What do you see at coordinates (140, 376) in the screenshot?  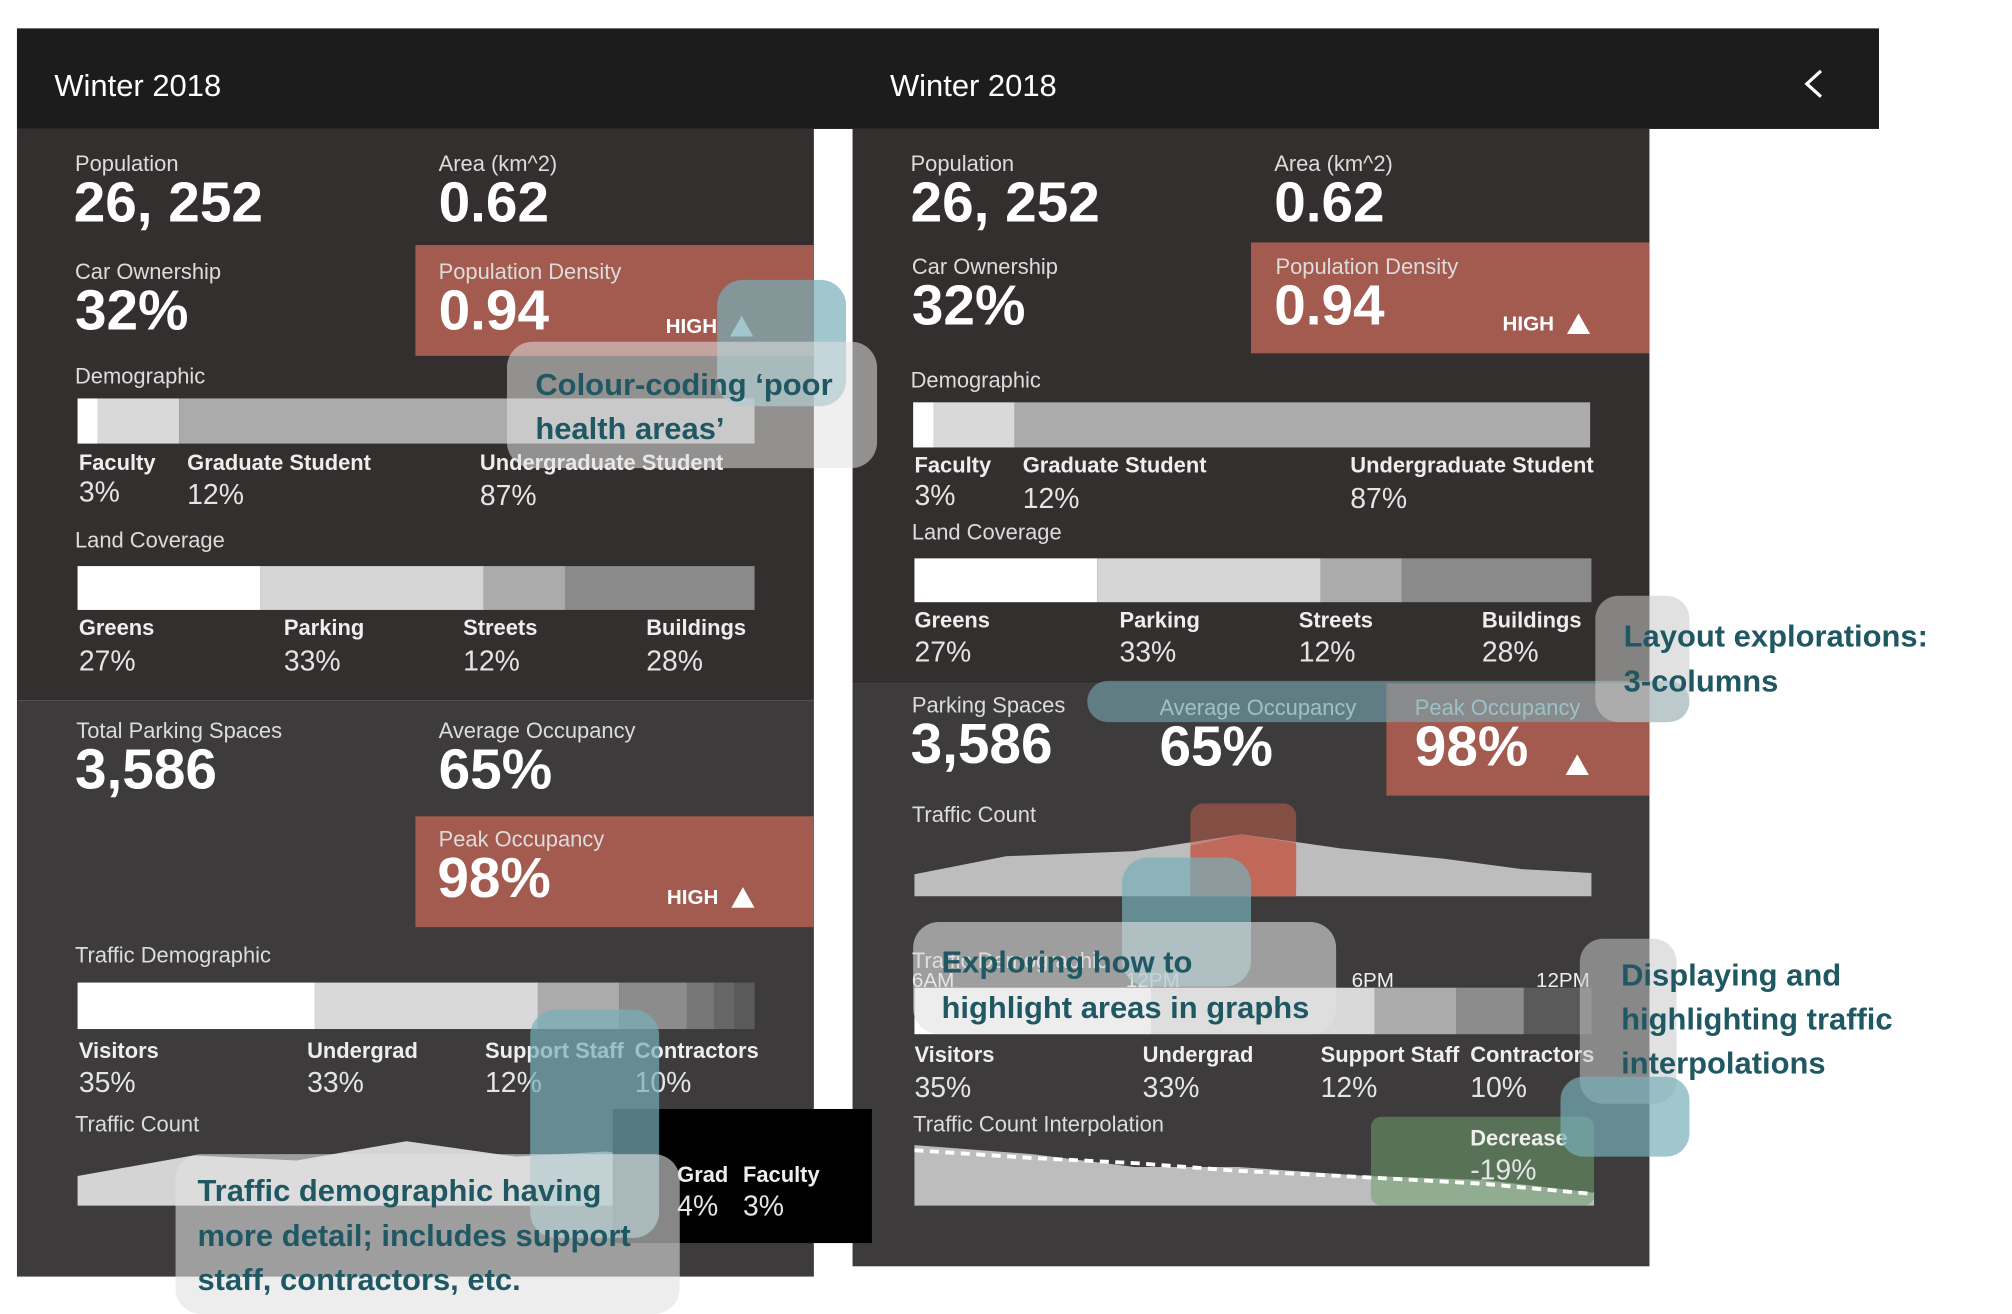 I see `section-label: Demographic` at bounding box center [140, 376].